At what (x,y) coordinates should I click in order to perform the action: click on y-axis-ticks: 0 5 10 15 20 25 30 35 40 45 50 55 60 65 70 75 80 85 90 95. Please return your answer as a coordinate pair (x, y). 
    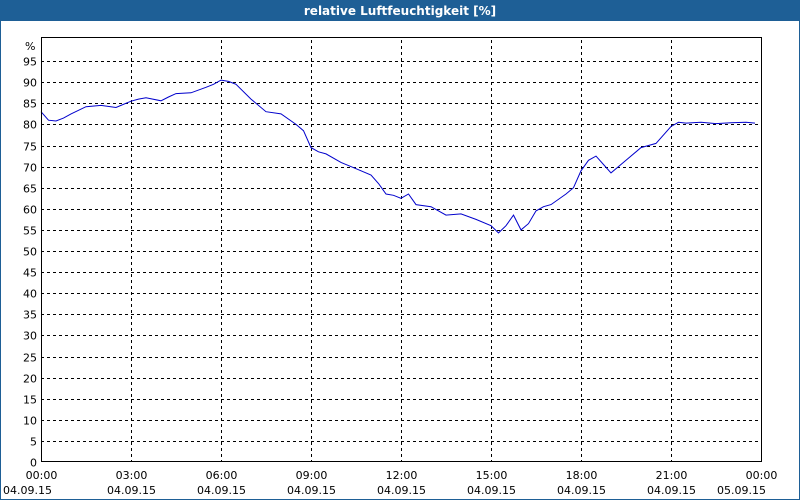
    Looking at the image, I should click on (30, 263).